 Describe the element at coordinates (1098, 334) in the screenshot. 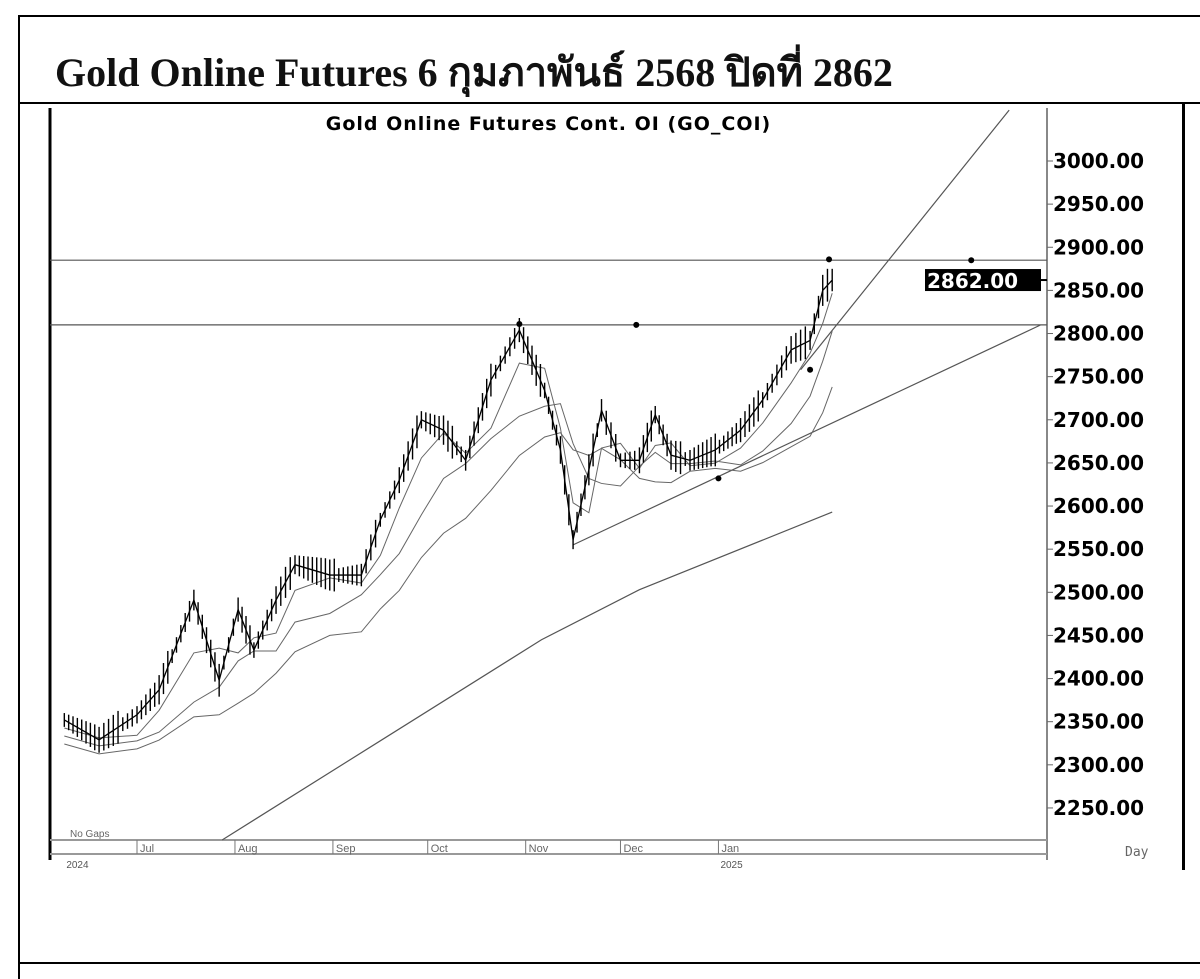

I see `y-tick-label: 2800.00` at that location.